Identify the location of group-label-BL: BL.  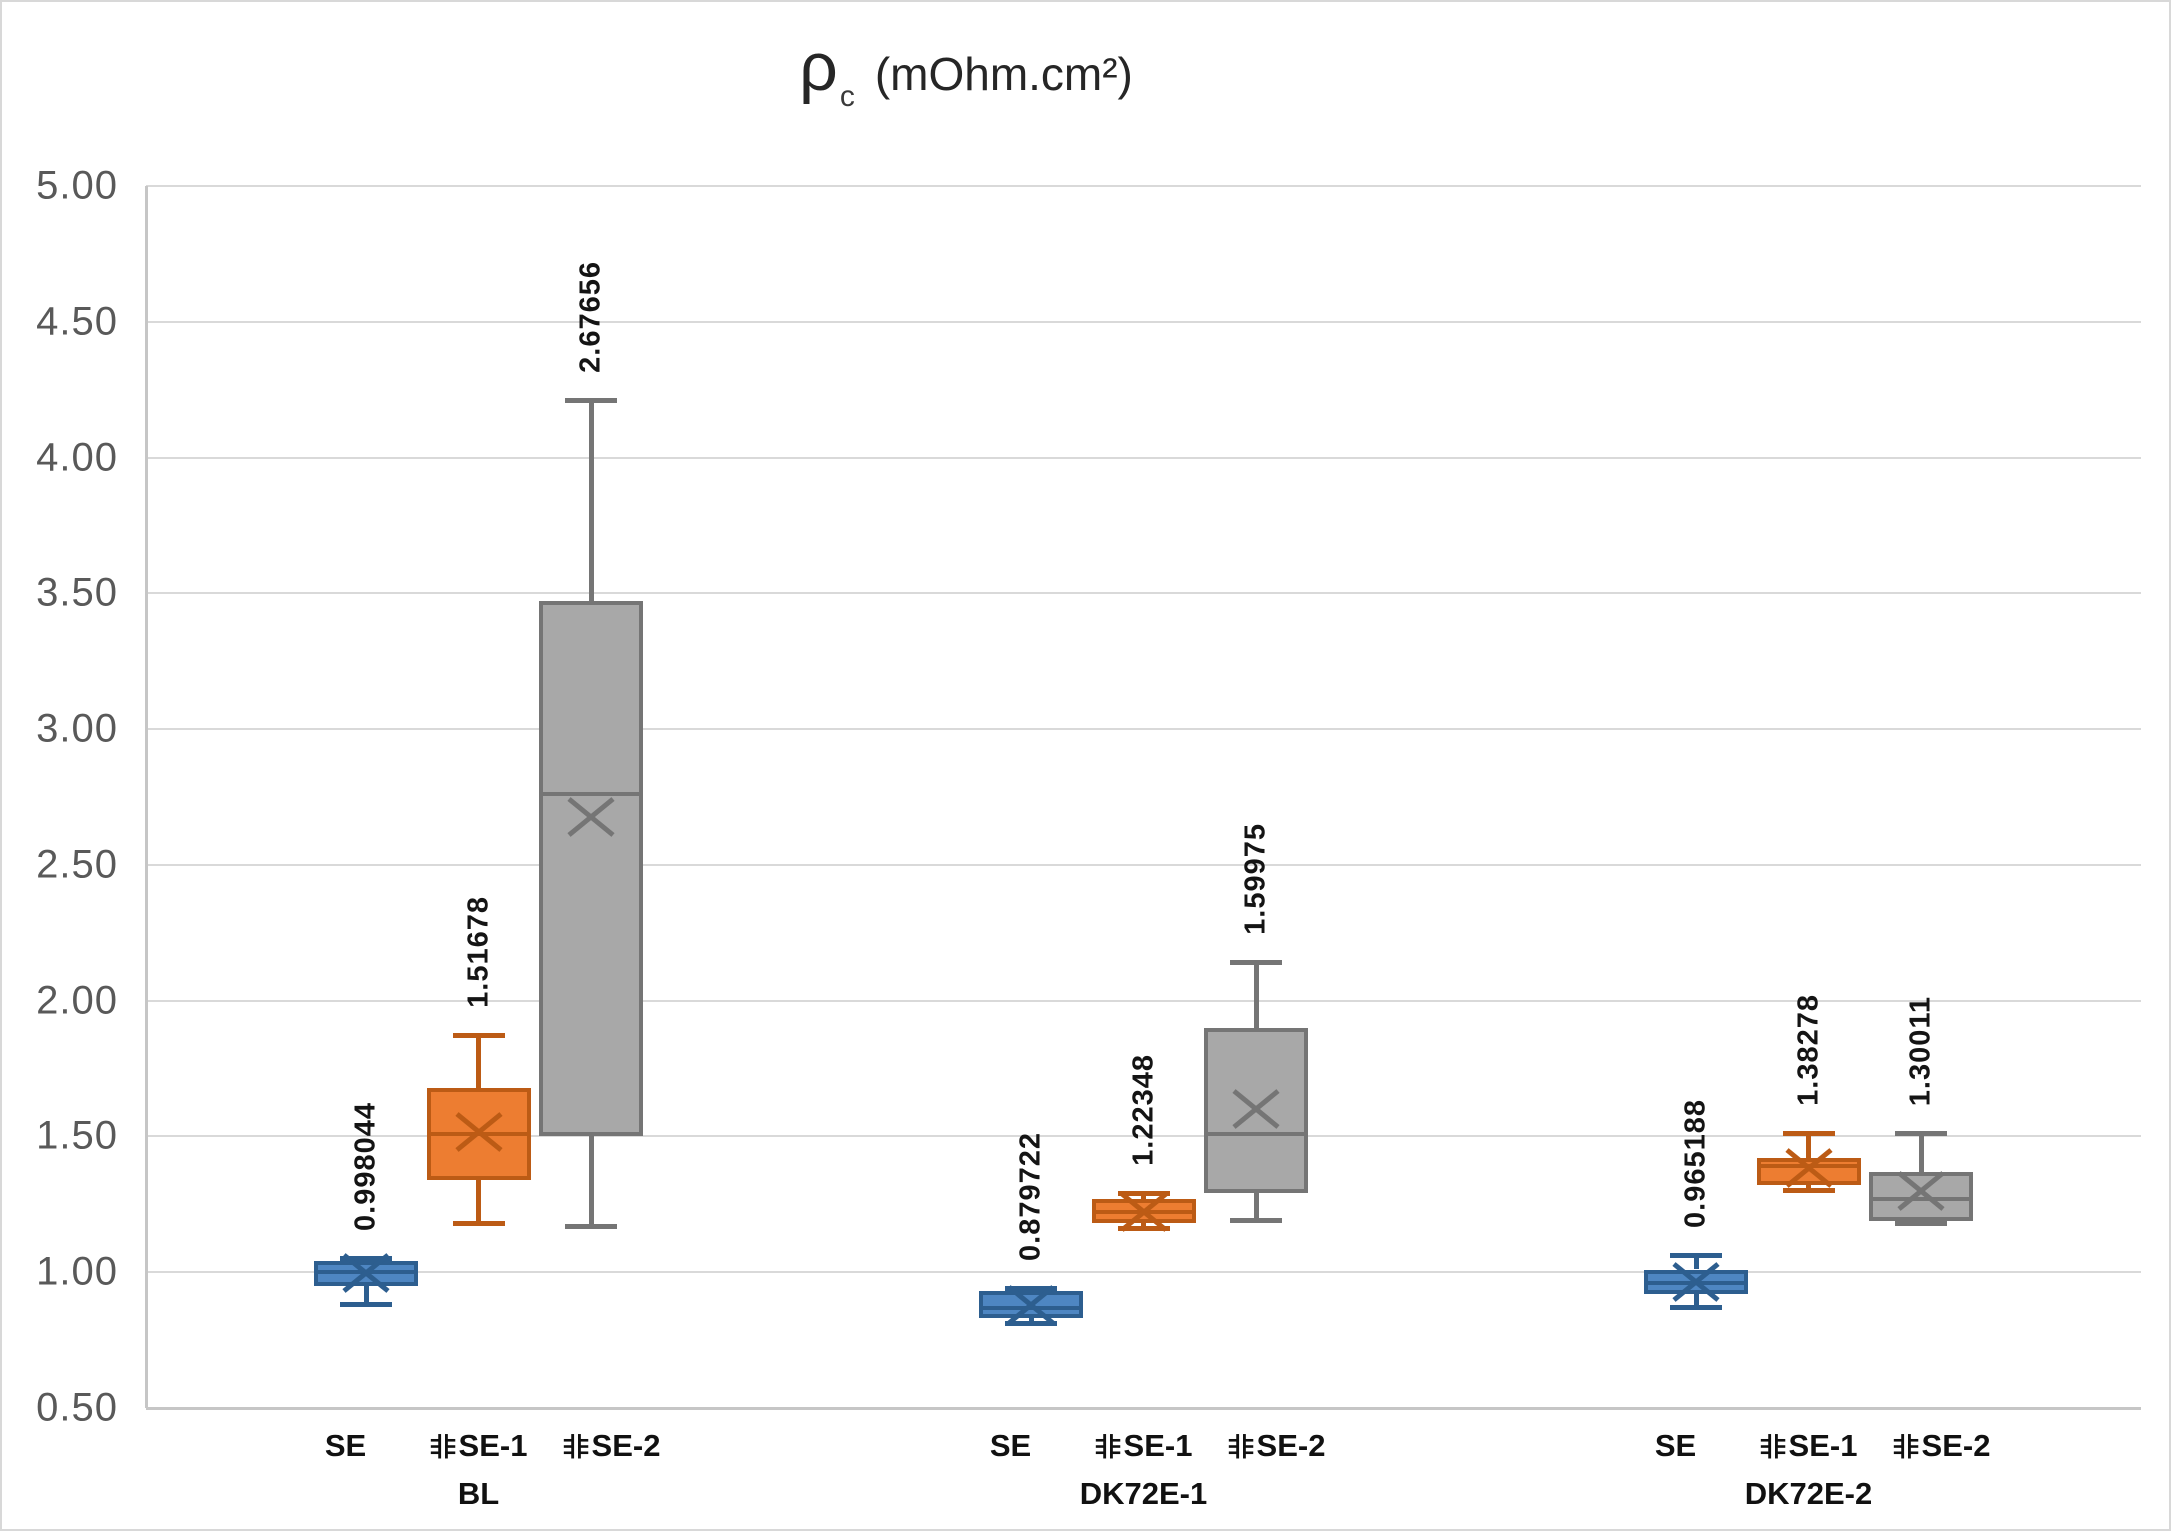
(478, 1493).